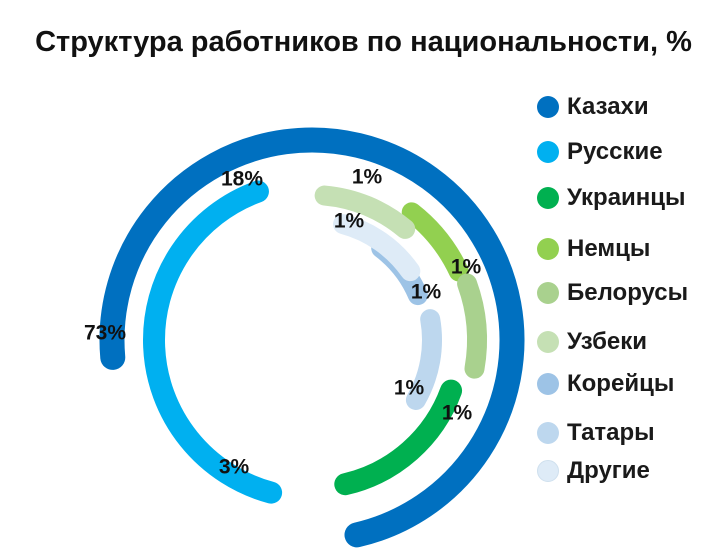 The image size is (727, 556). I want to click on legend-label: Корейцы, so click(621, 383).